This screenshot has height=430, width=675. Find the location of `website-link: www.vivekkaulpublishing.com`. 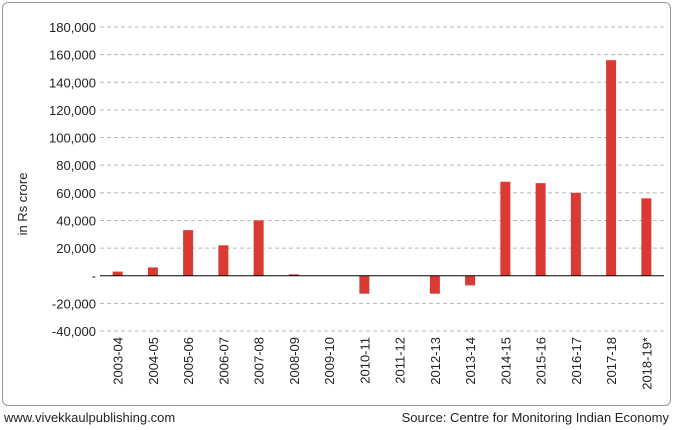

website-link: www.vivekkaulpublishing.com is located at coordinates (90, 417).